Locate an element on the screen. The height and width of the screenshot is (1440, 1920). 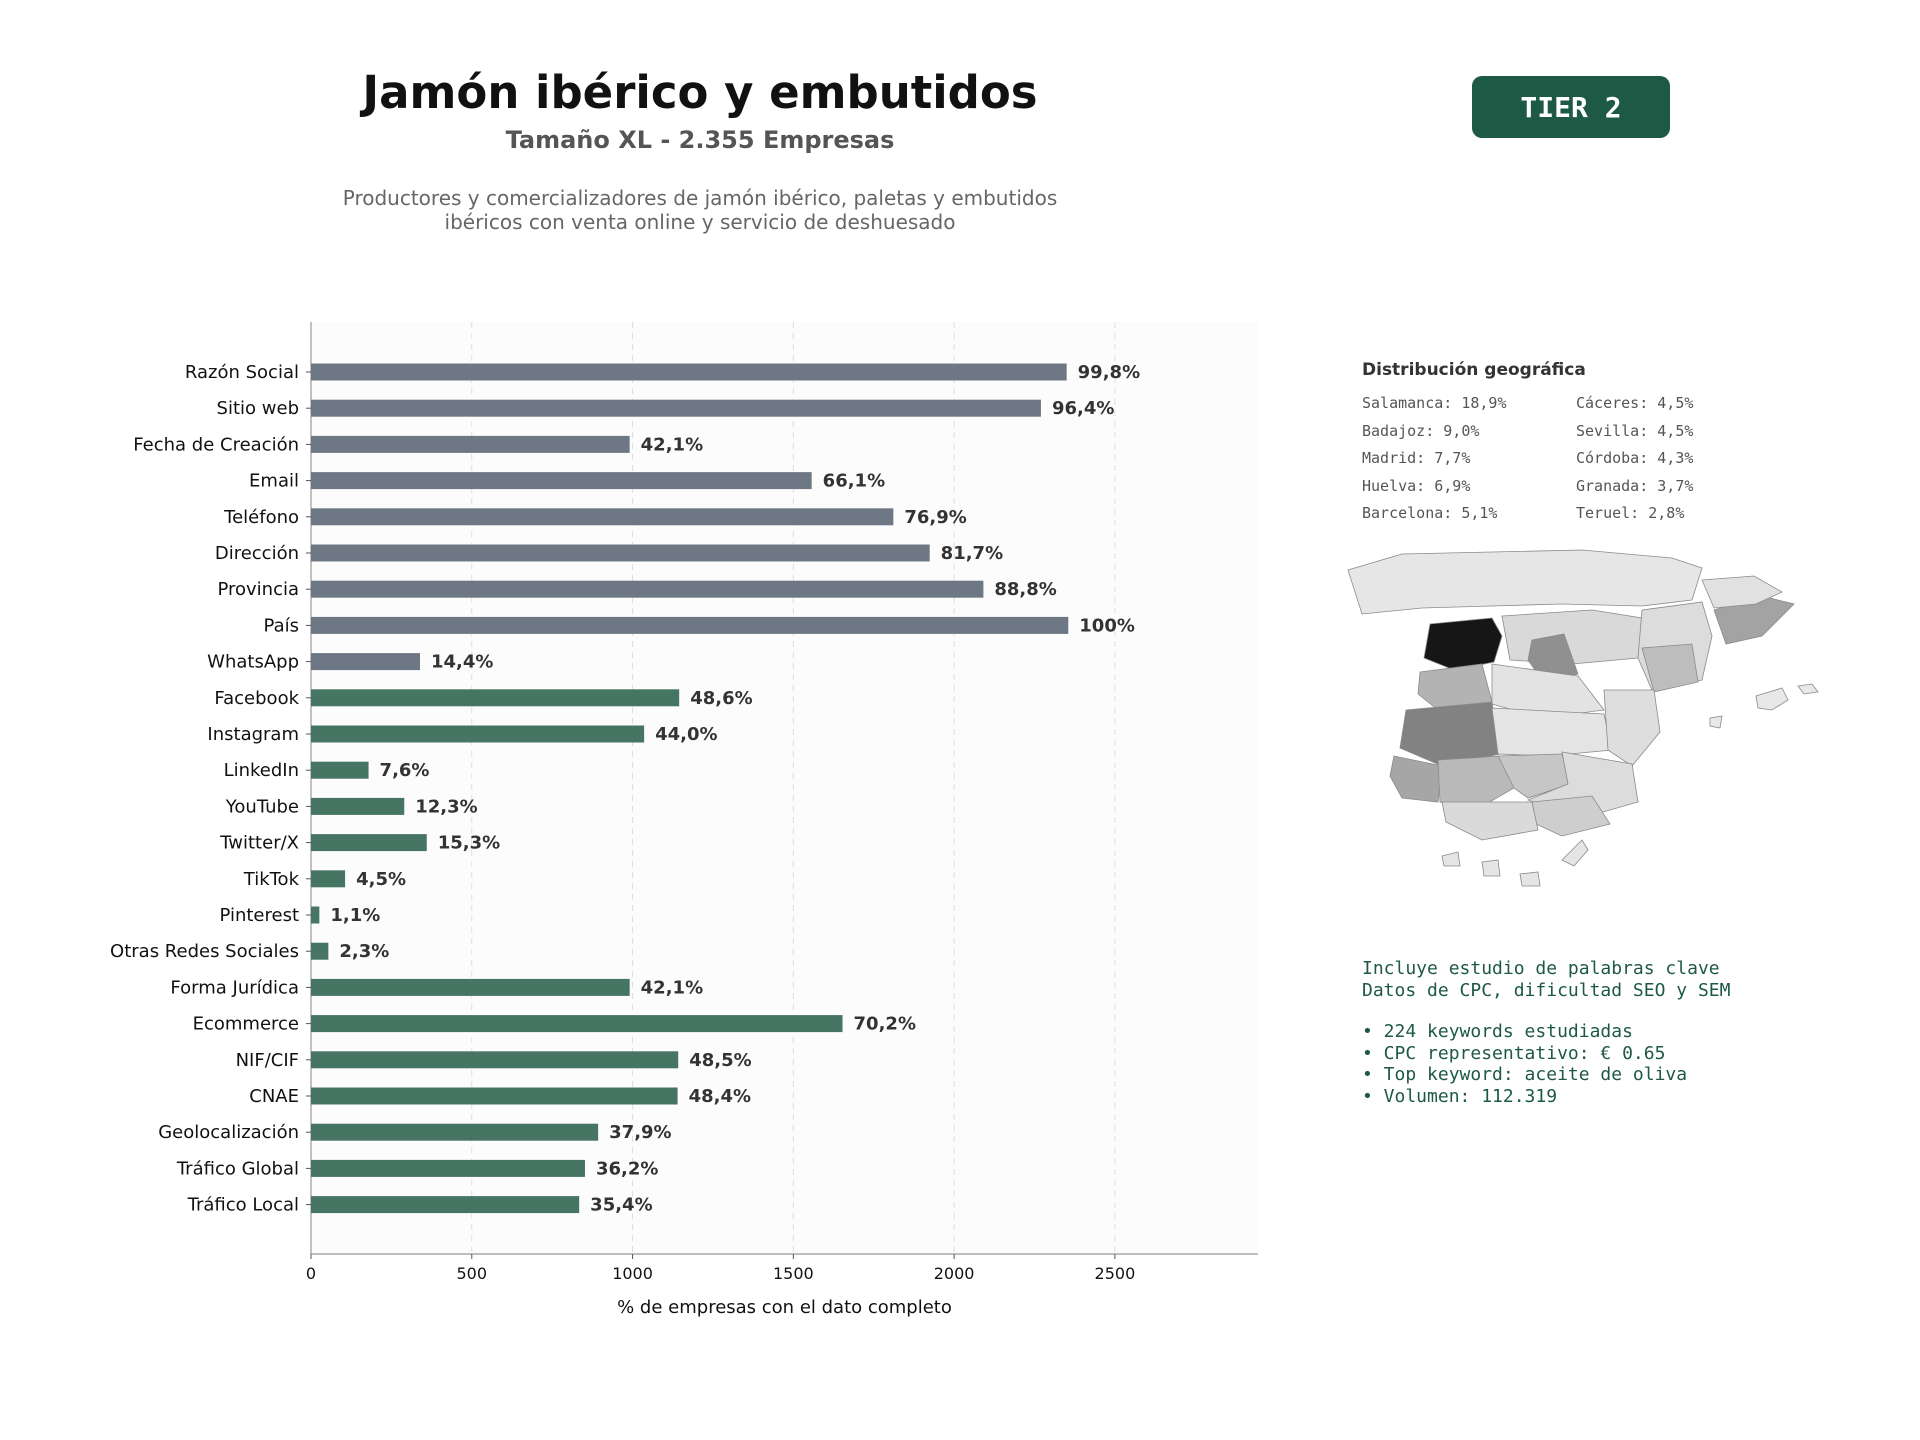
data-label: 76,9% is located at coordinates (935, 517).